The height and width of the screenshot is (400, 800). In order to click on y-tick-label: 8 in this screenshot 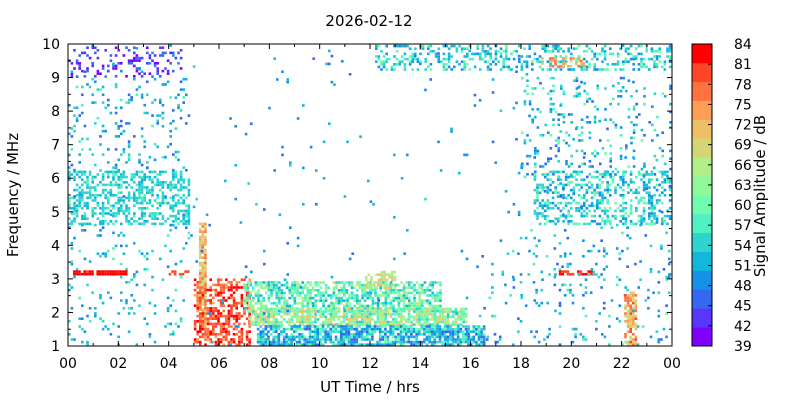, I will do `click(55, 112)`.